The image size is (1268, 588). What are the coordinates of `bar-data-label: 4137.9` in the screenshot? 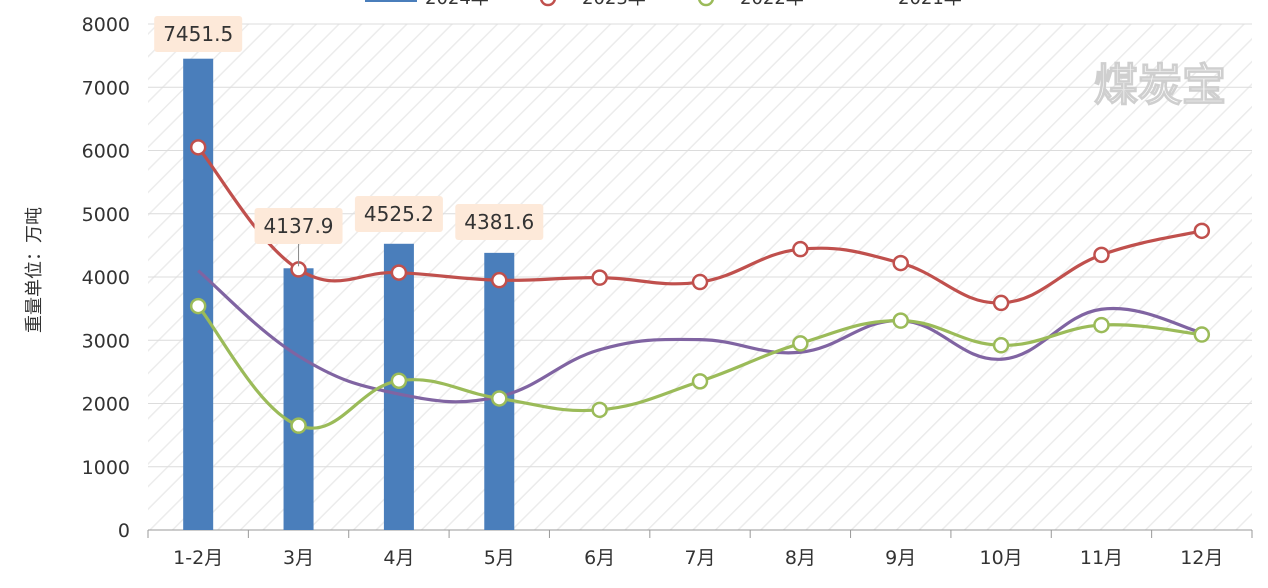 It's located at (298, 237).